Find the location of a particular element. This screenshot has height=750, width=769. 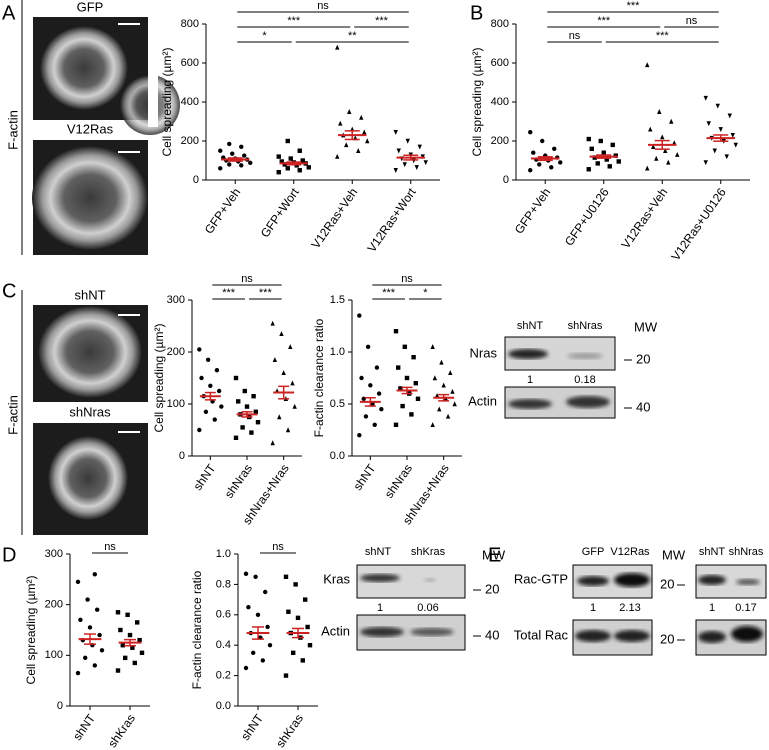

panel-label: B is located at coordinates (476, 13).